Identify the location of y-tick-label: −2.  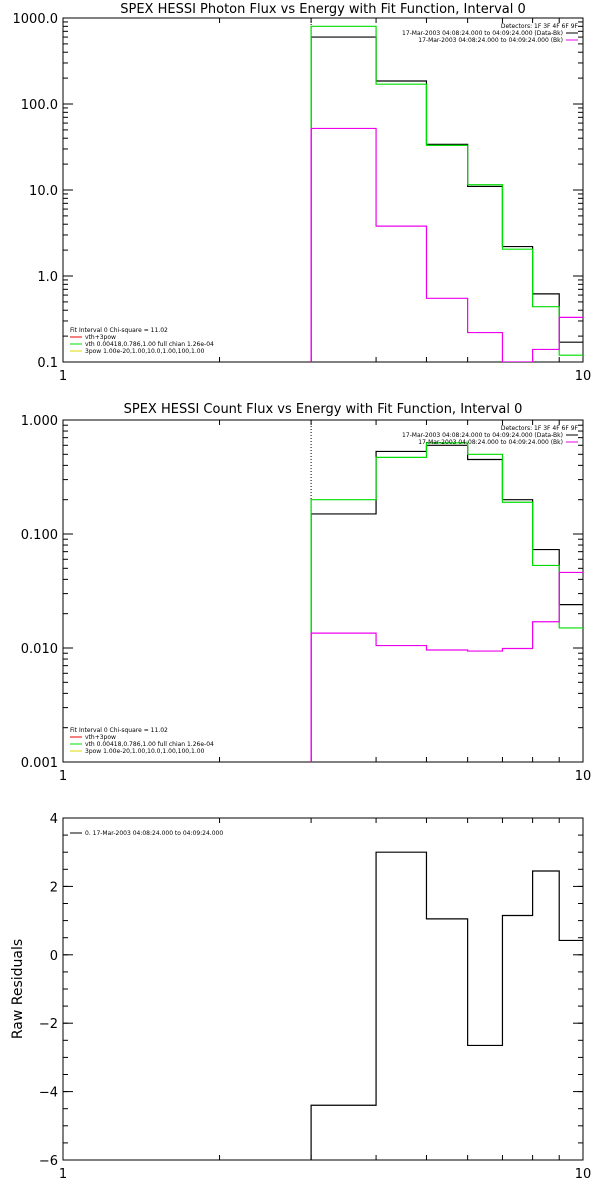
(48, 1024).